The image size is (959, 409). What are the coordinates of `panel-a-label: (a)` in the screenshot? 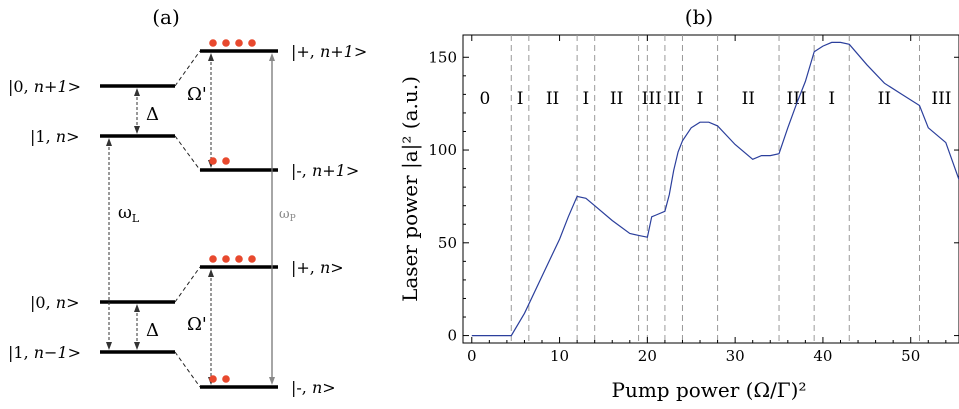 It's located at (166, 17).